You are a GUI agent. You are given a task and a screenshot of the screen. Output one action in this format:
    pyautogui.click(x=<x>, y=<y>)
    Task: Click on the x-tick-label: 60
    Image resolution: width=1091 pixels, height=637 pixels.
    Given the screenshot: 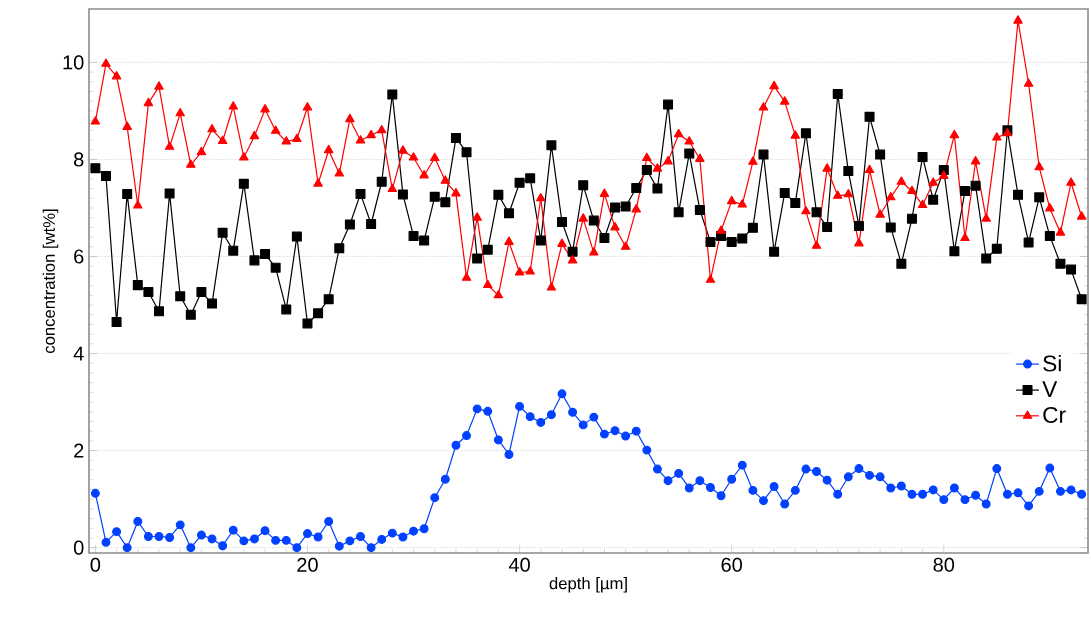 What is the action you would take?
    pyautogui.click(x=731, y=564)
    